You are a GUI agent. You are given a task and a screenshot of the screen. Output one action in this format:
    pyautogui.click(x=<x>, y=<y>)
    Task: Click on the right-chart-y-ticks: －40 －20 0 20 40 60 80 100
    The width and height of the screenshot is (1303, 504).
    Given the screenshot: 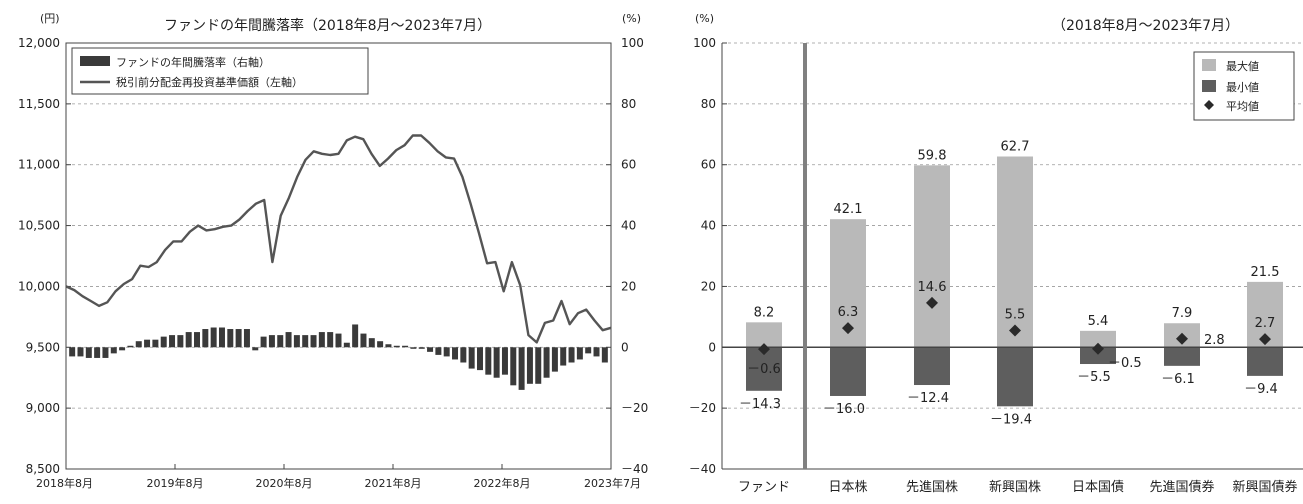 What is the action you would take?
    pyautogui.click(x=708, y=256)
    